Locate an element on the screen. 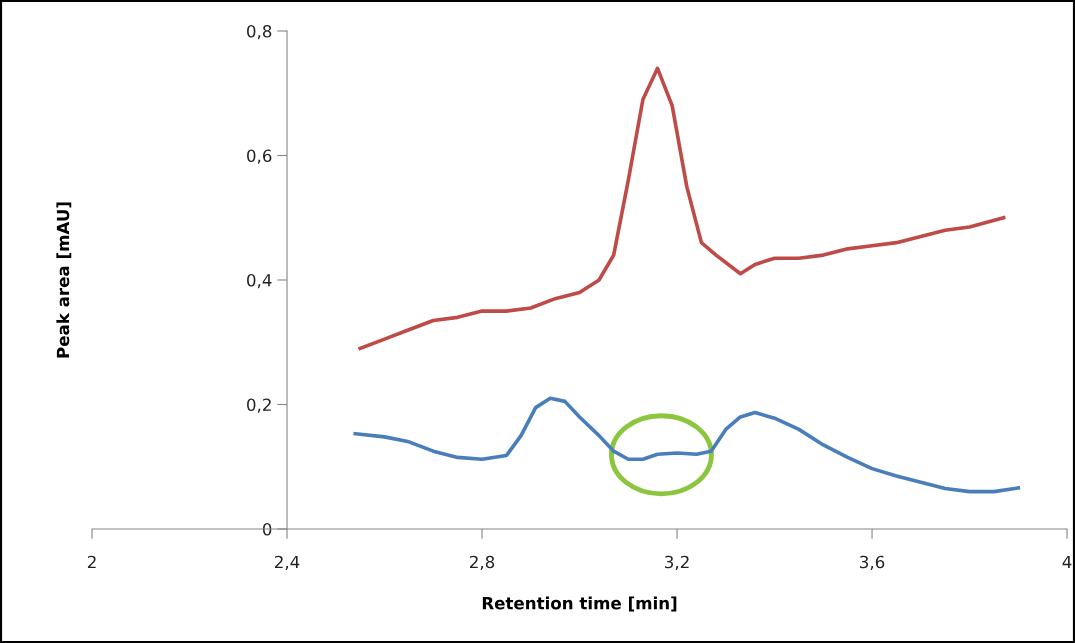 The height and width of the screenshot is (643, 1075). y-tick-label: 0,4 is located at coordinates (259, 281).